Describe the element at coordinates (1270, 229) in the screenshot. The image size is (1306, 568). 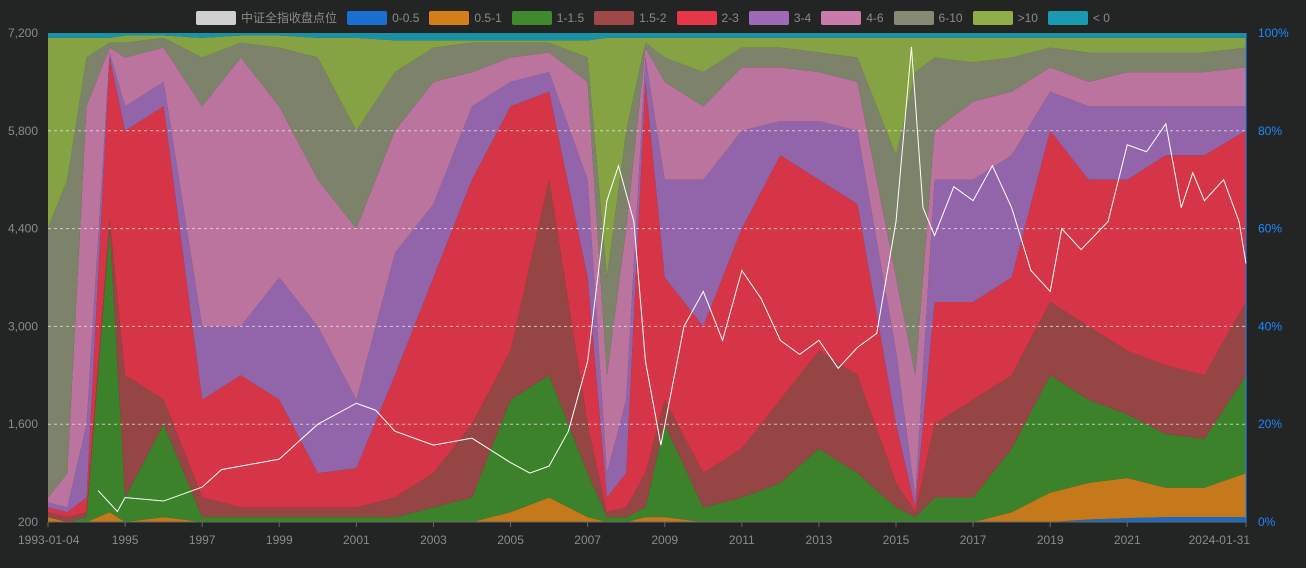
I see `right-tick-label: 60%` at that location.